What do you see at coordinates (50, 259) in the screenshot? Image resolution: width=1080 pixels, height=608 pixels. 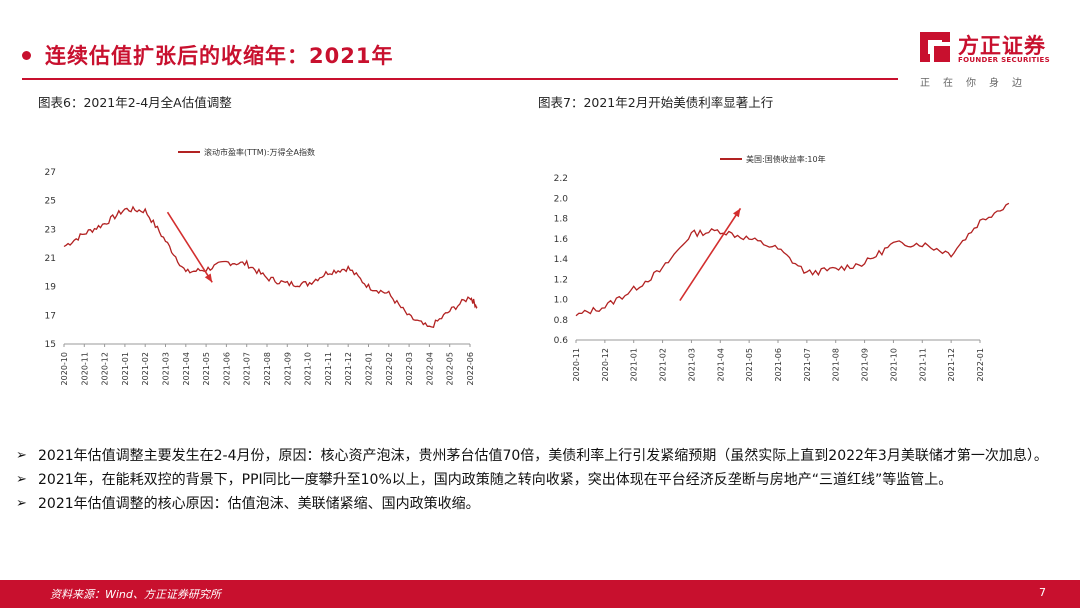 I see `y-tick-label: 21` at bounding box center [50, 259].